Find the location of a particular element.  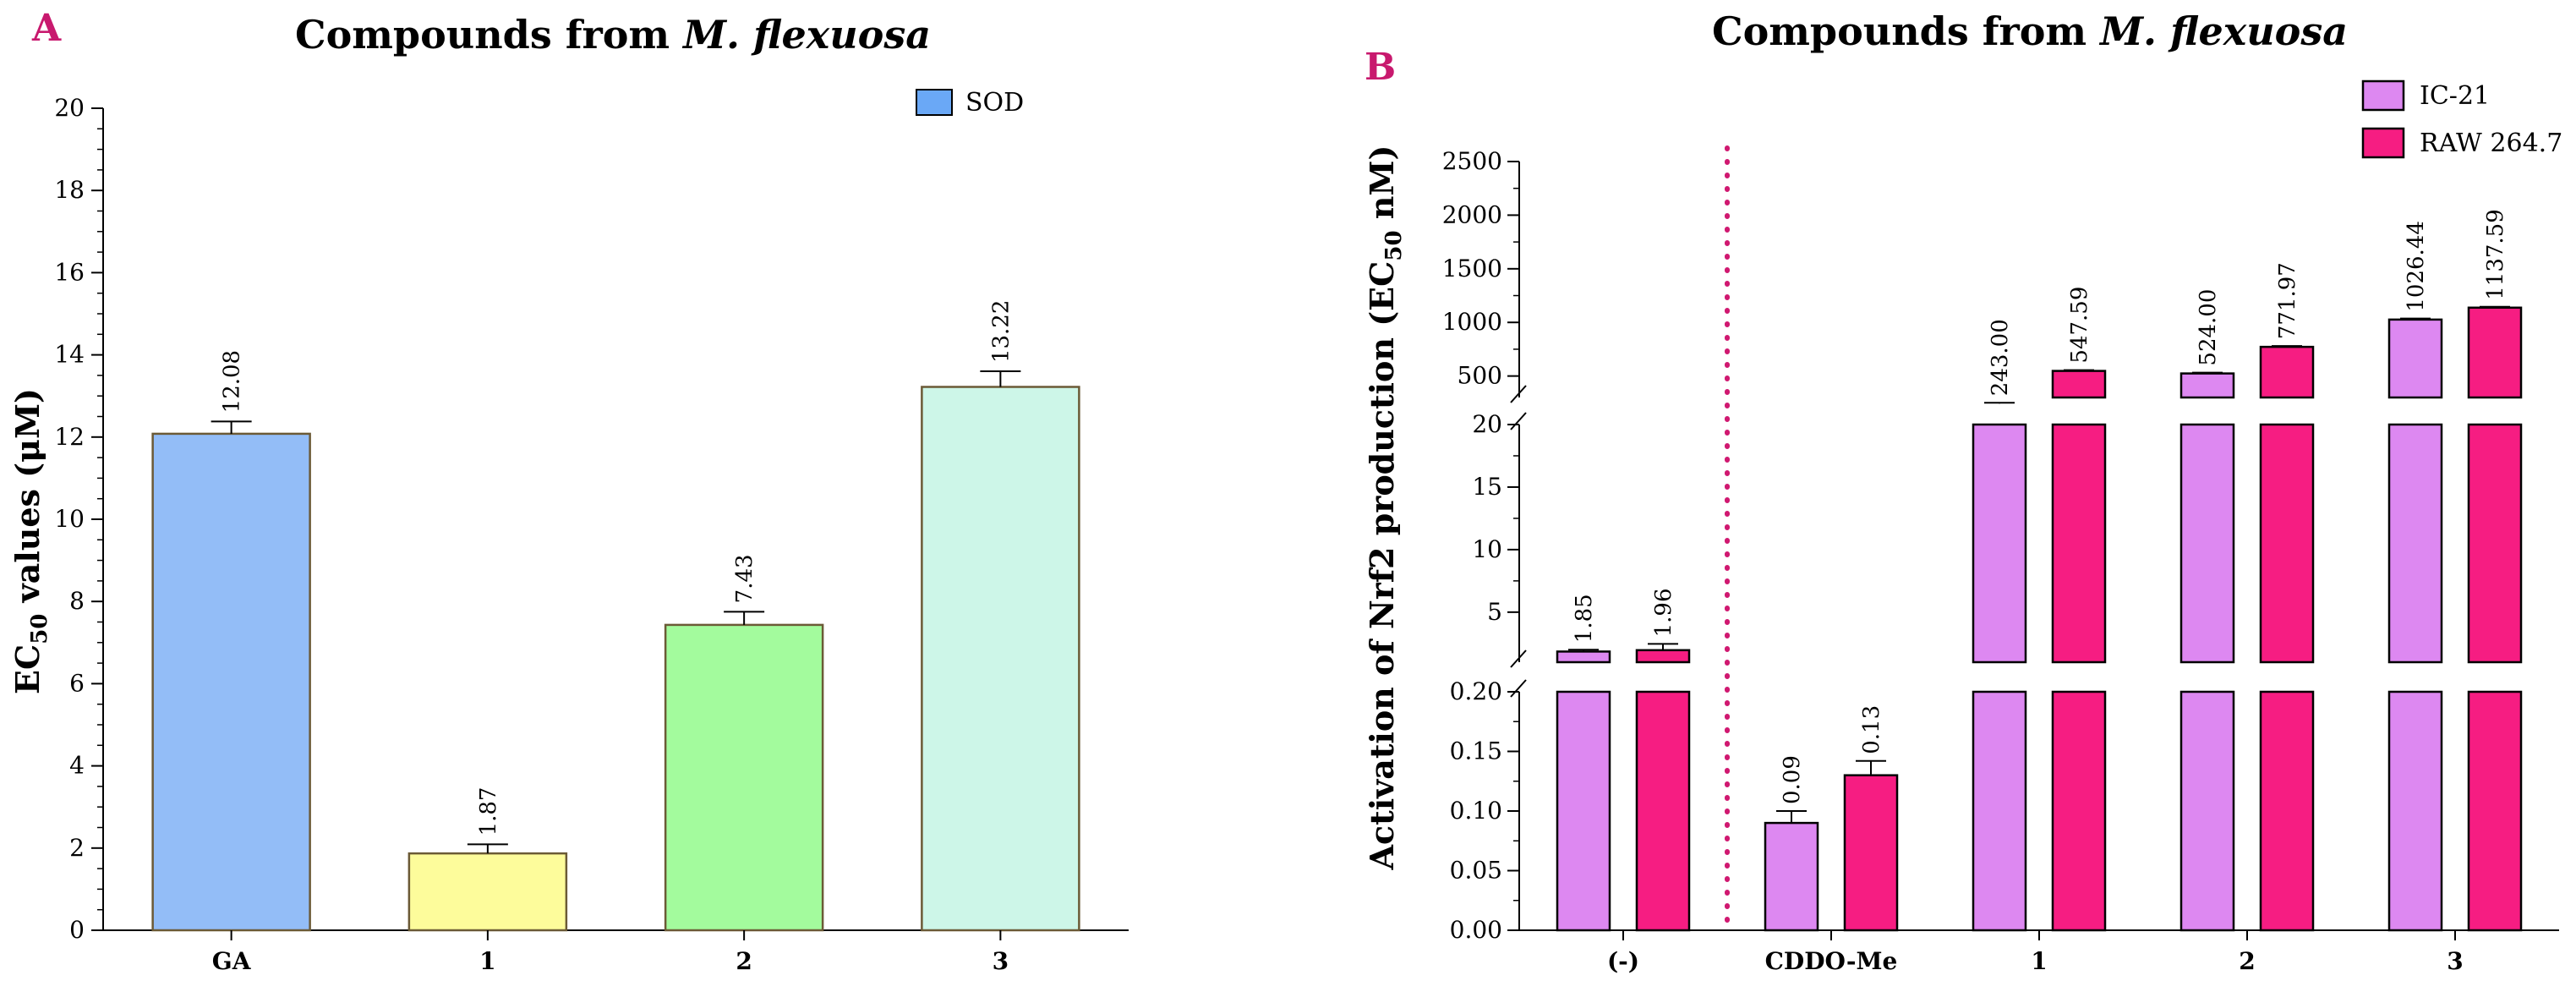

chart-a-y-tick-label: 4 is located at coordinates (77, 766).